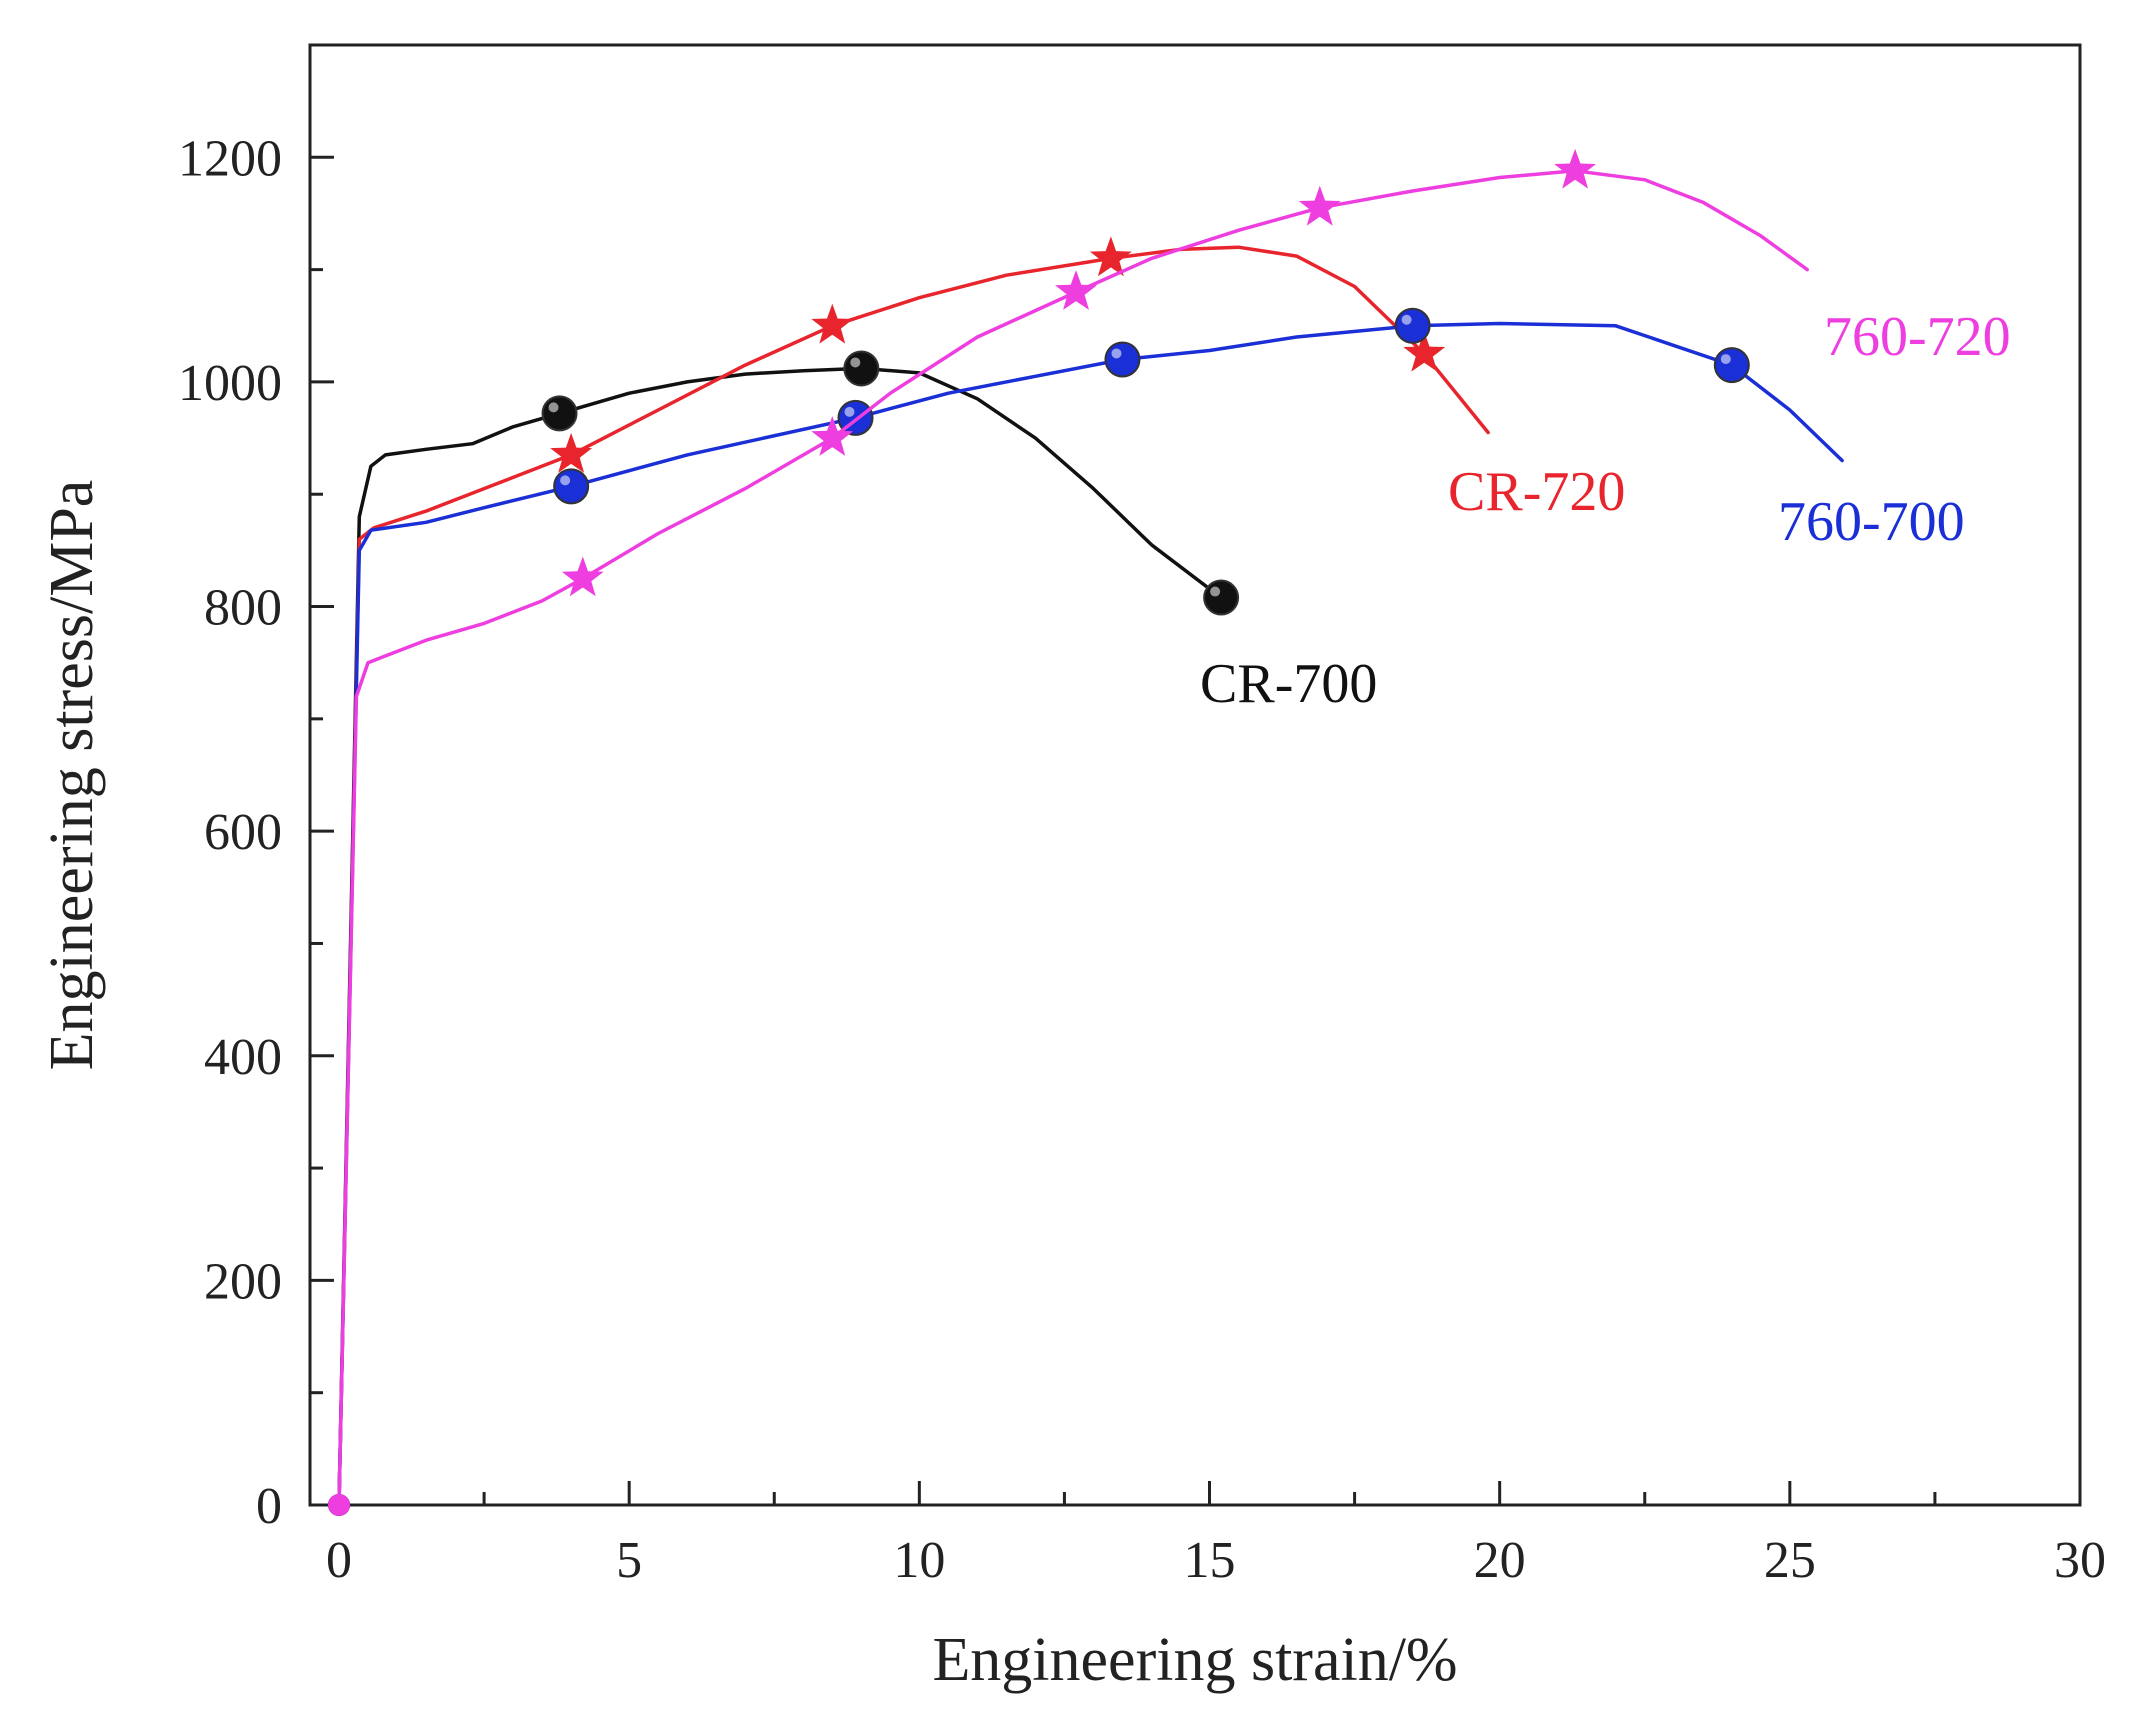  Describe the element at coordinates (243, 608) in the screenshot. I see `y-tick-label: 800` at that location.